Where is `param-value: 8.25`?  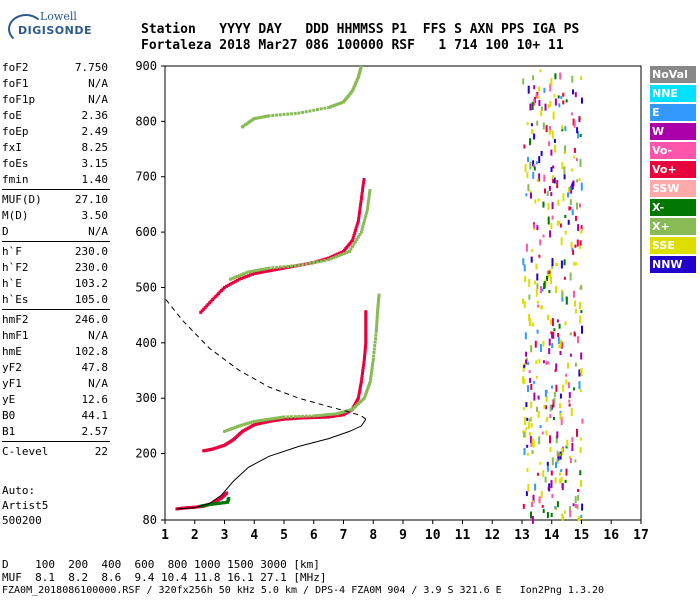 param-value: 8.25 is located at coordinates (95, 147).